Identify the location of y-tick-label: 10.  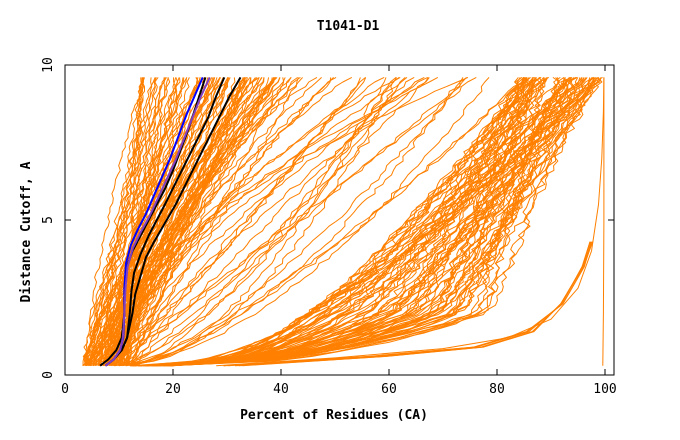
(48, 65).